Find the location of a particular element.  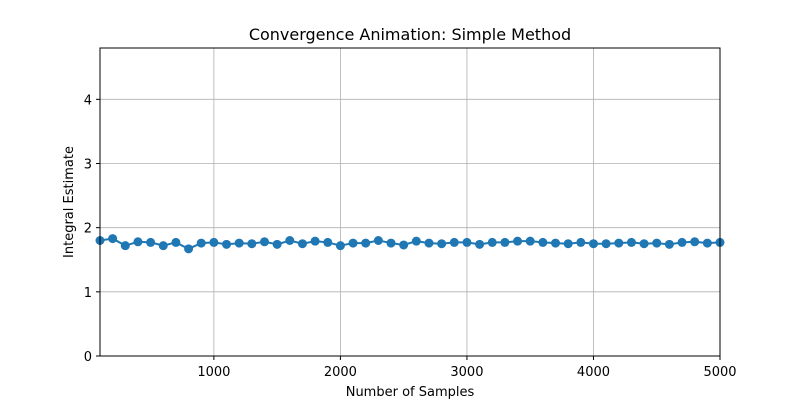

y-tick-label: 4 is located at coordinates (88, 100).